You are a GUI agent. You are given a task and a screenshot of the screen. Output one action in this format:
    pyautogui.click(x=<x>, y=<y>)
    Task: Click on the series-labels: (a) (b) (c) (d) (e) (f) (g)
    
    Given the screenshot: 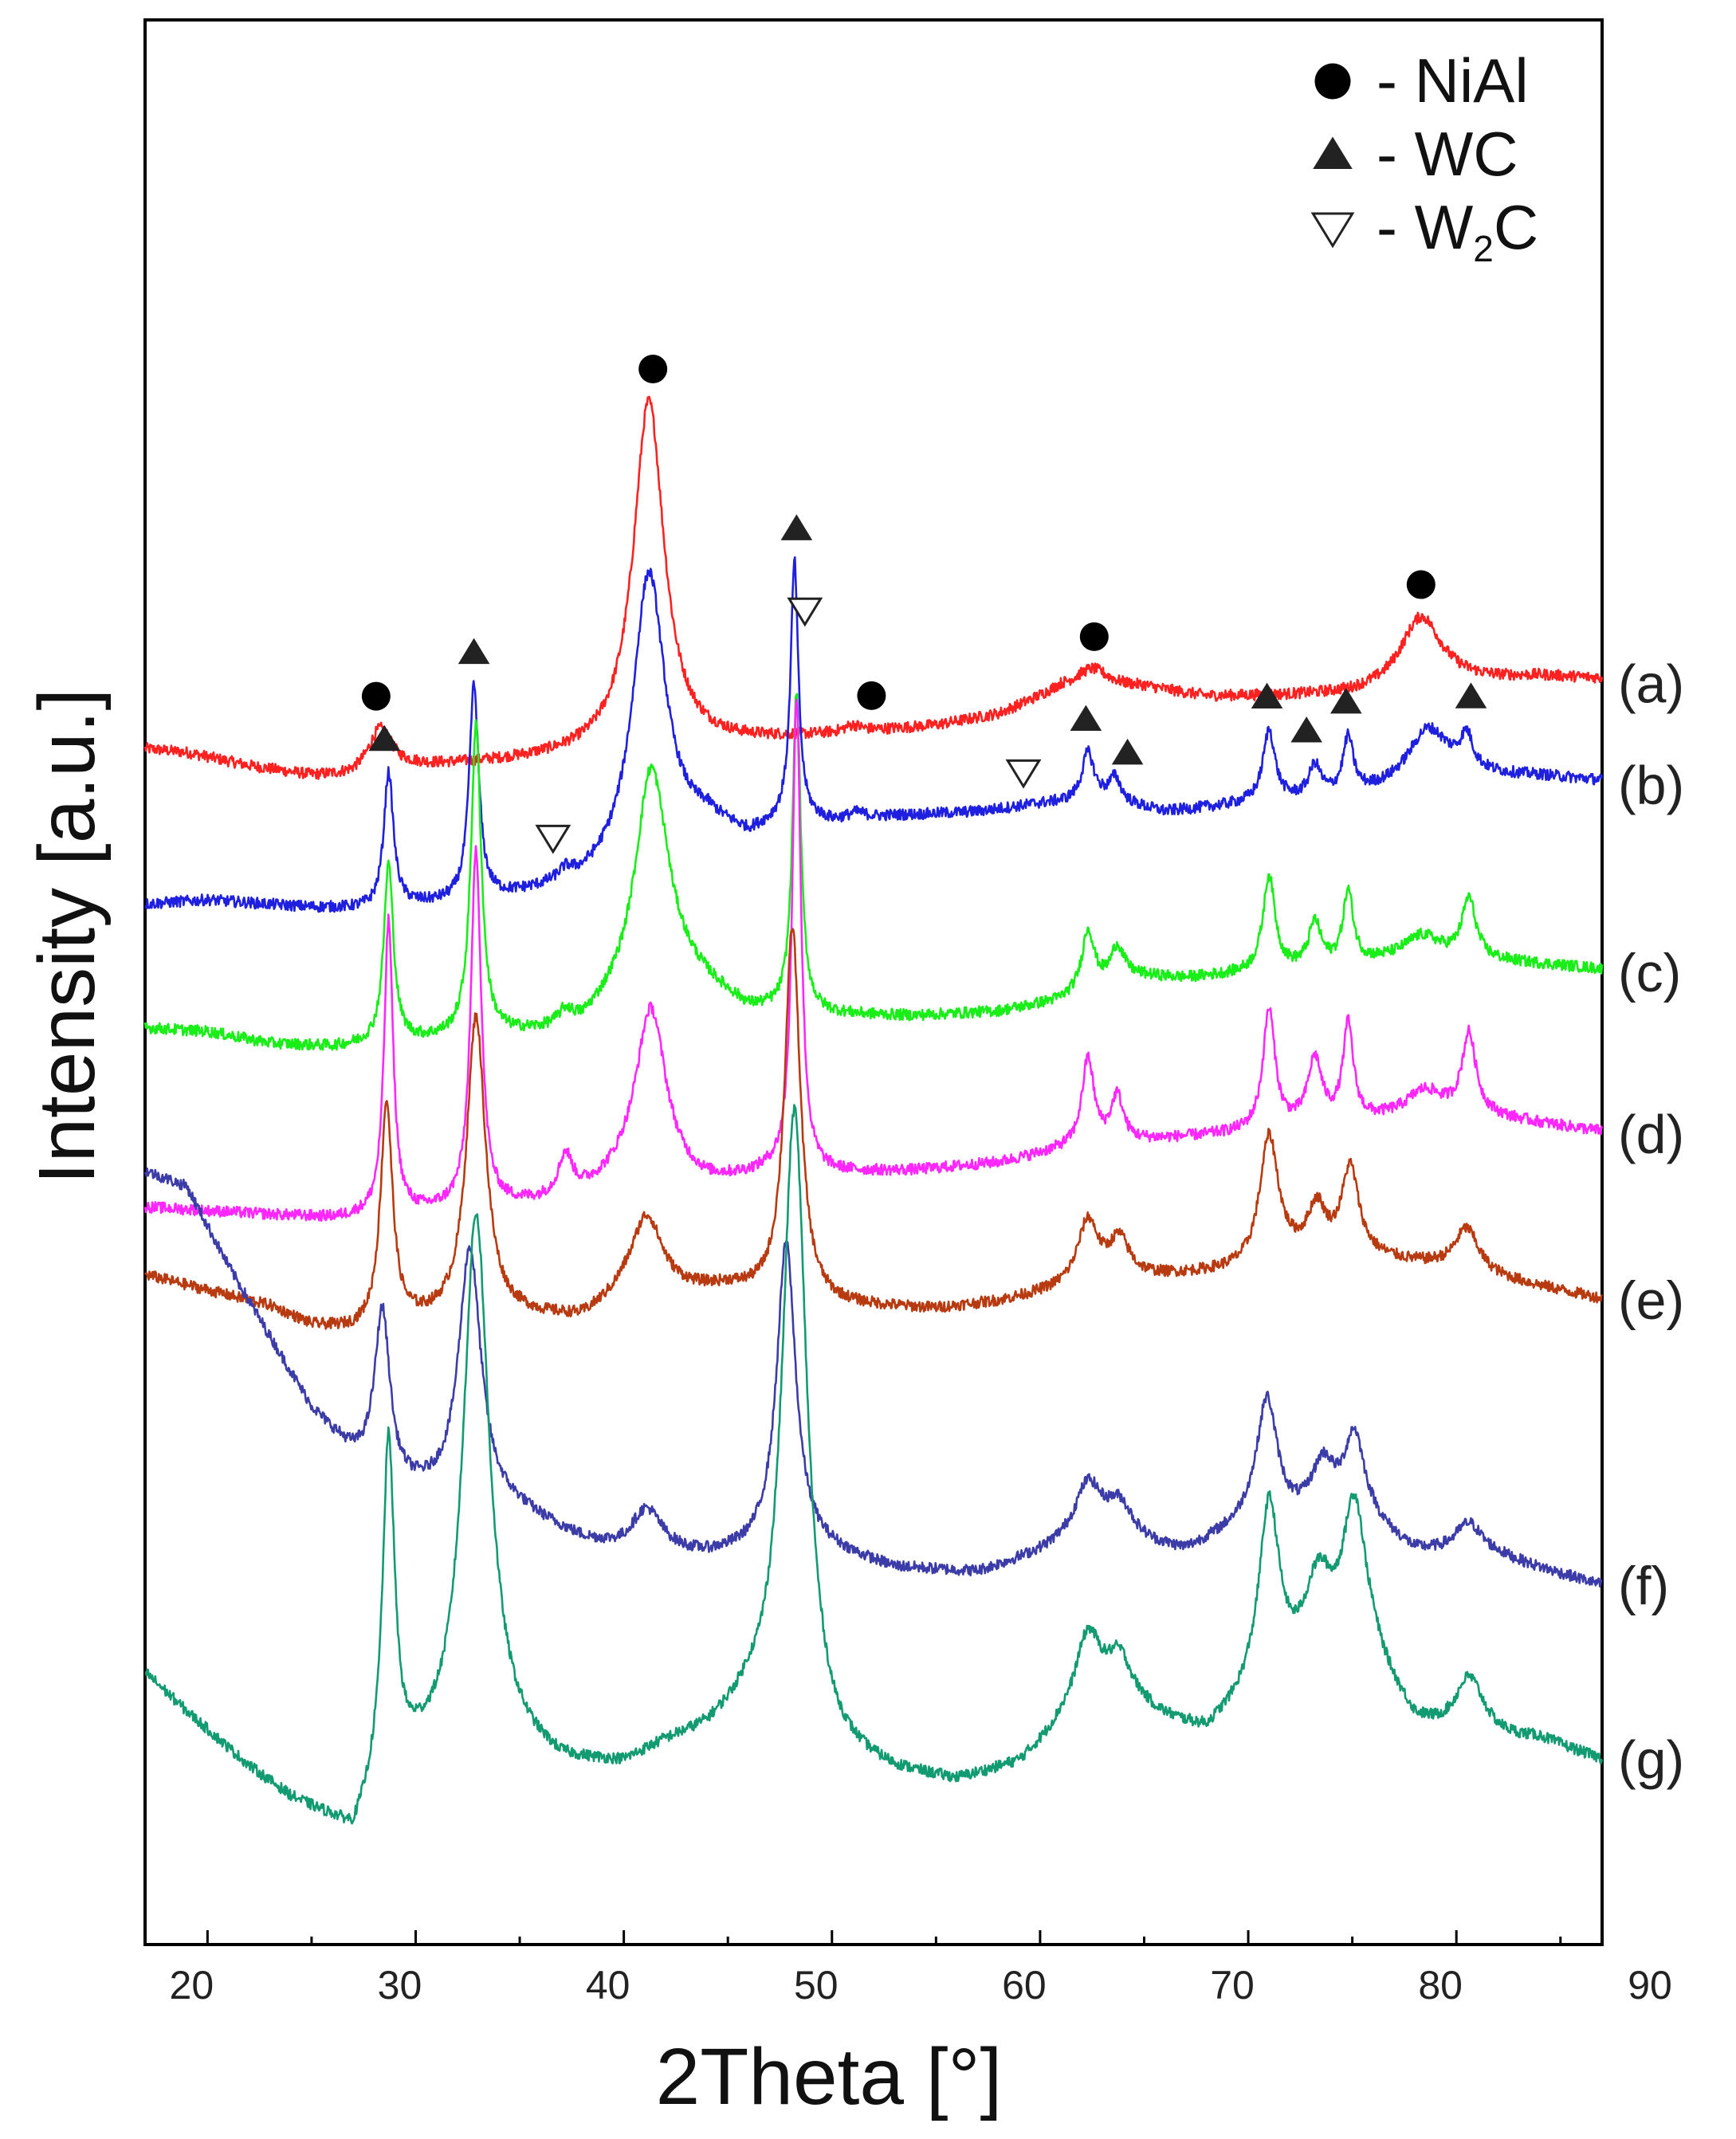 What is the action you would take?
    pyautogui.click(x=1651, y=1221)
    